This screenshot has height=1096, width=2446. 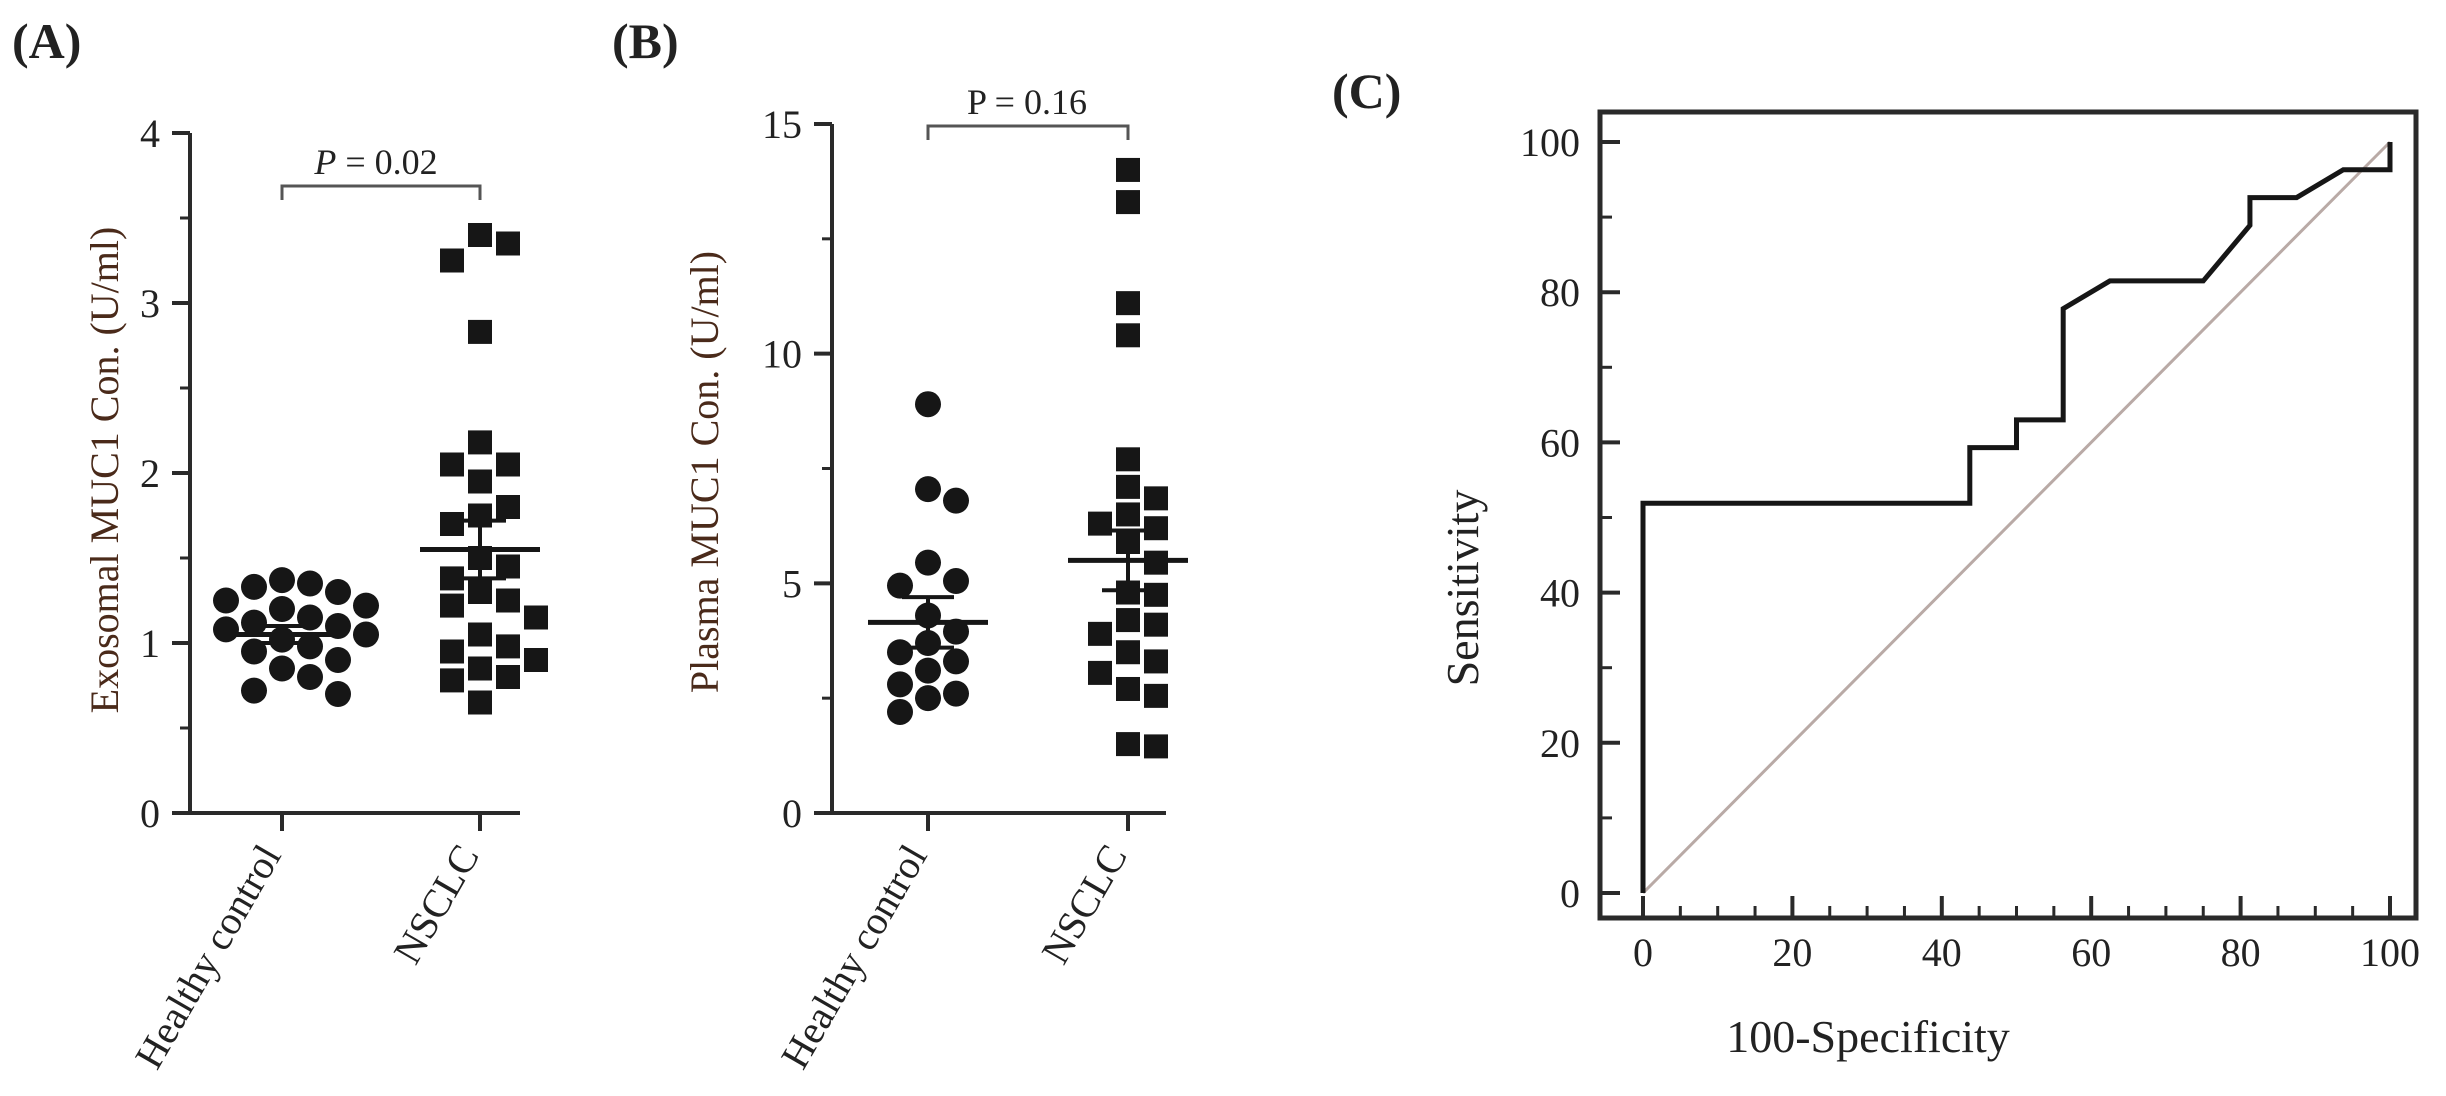 I want to click on panel-a-significance-bracket, so click(x=381, y=192).